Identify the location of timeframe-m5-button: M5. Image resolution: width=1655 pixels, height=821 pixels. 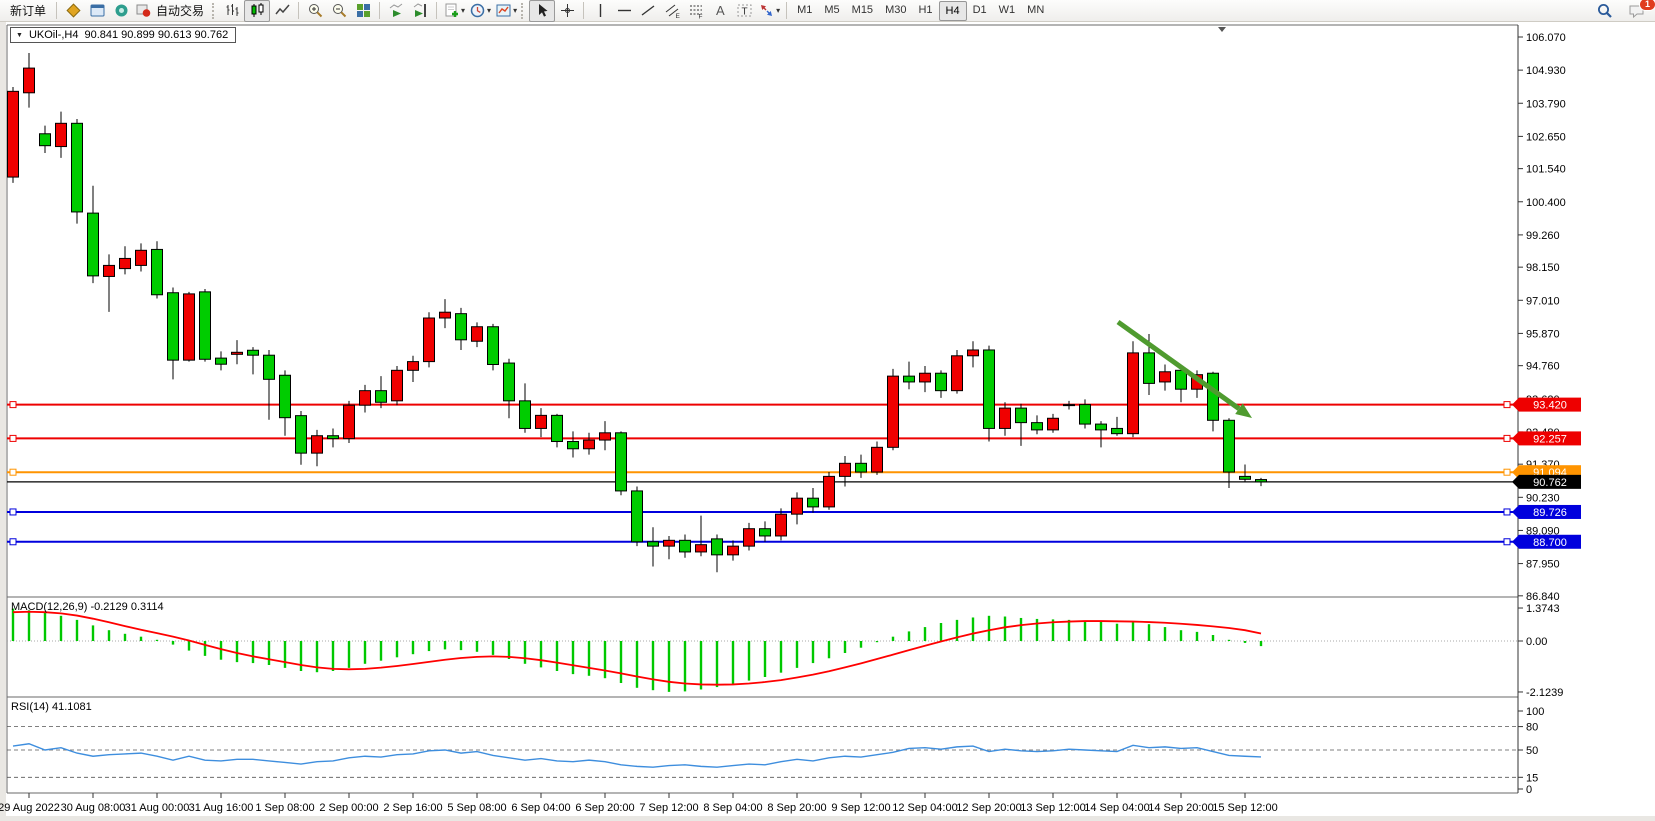
(832, 9).